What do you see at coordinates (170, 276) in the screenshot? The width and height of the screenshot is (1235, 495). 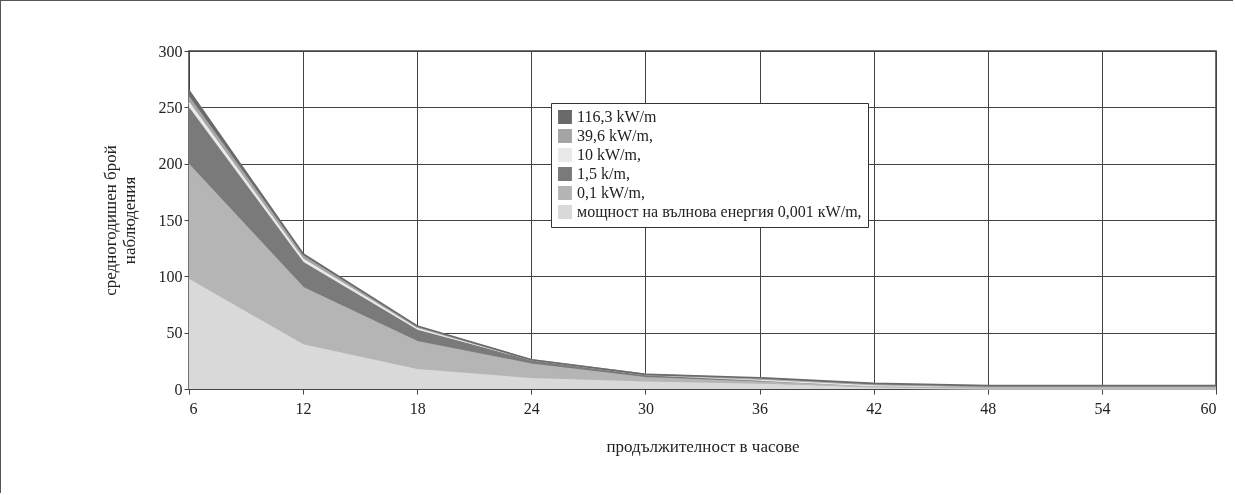 I see `y-tick-label: 100` at bounding box center [170, 276].